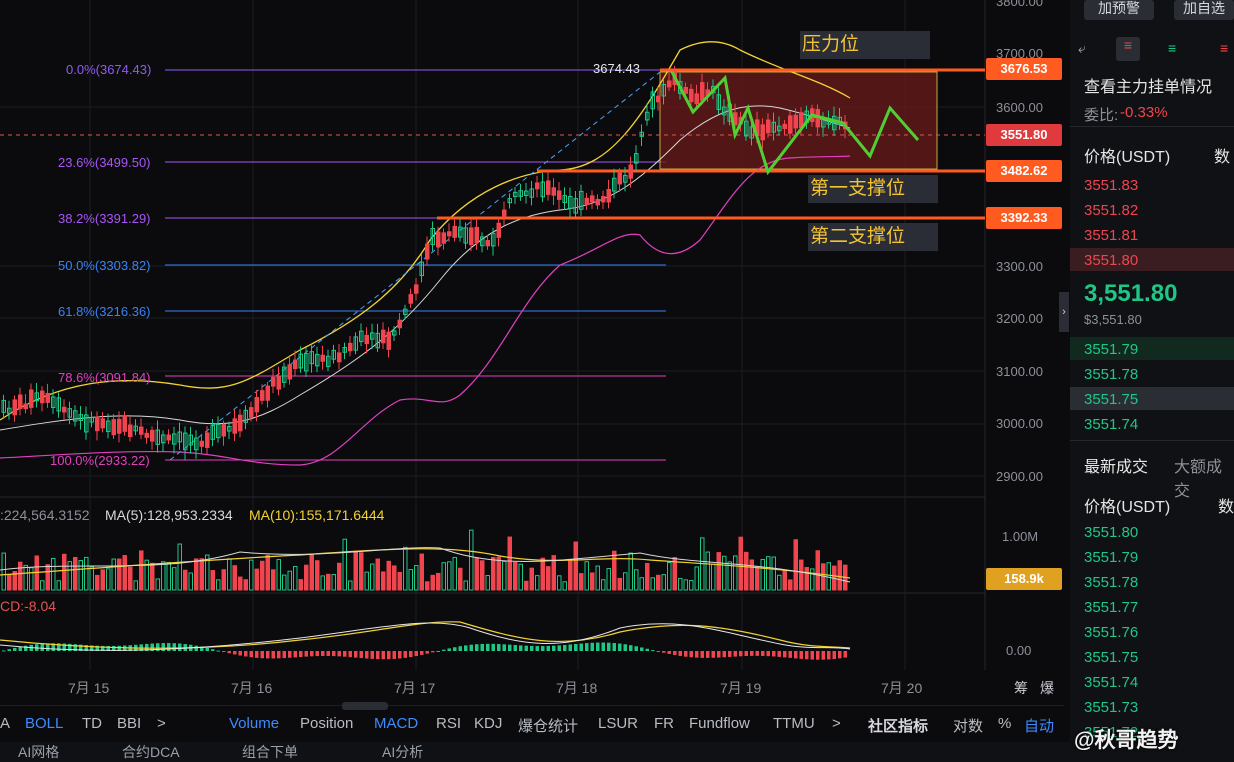 This screenshot has height=762, width=1234. I want to click on ask-row: 3551.82, so click(1111, 210).